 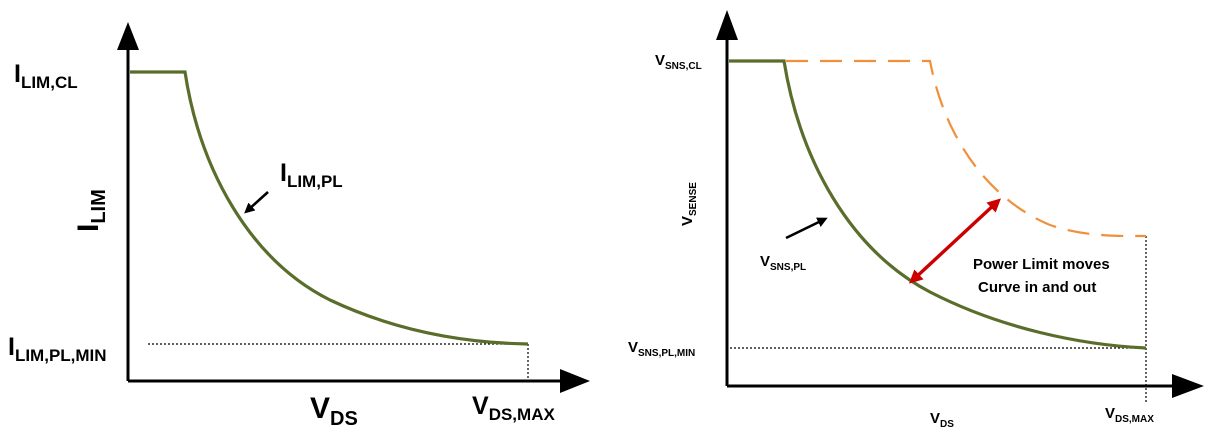 I want to click on right-y-bottom-label: VSNS,PL,MIN, so click(x=661, y=349).